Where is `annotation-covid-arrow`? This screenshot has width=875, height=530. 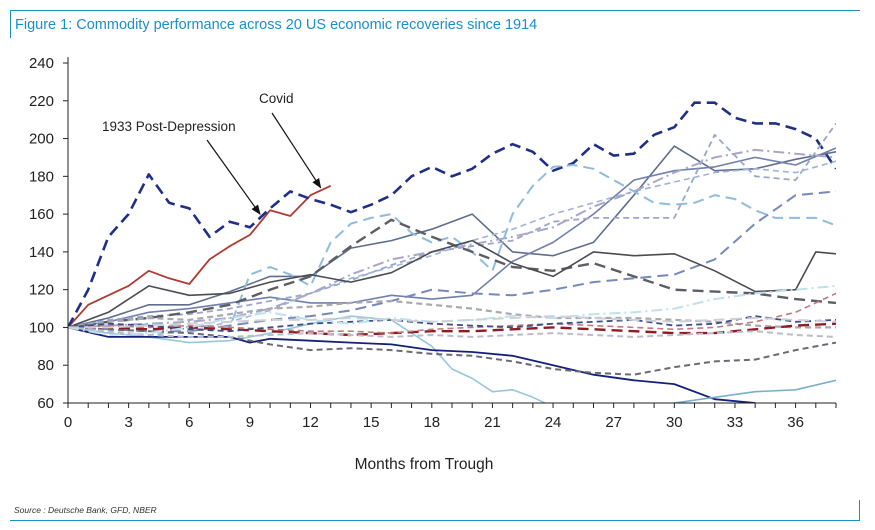
annotation-covid-arrow is located at coordinates (296, 150).